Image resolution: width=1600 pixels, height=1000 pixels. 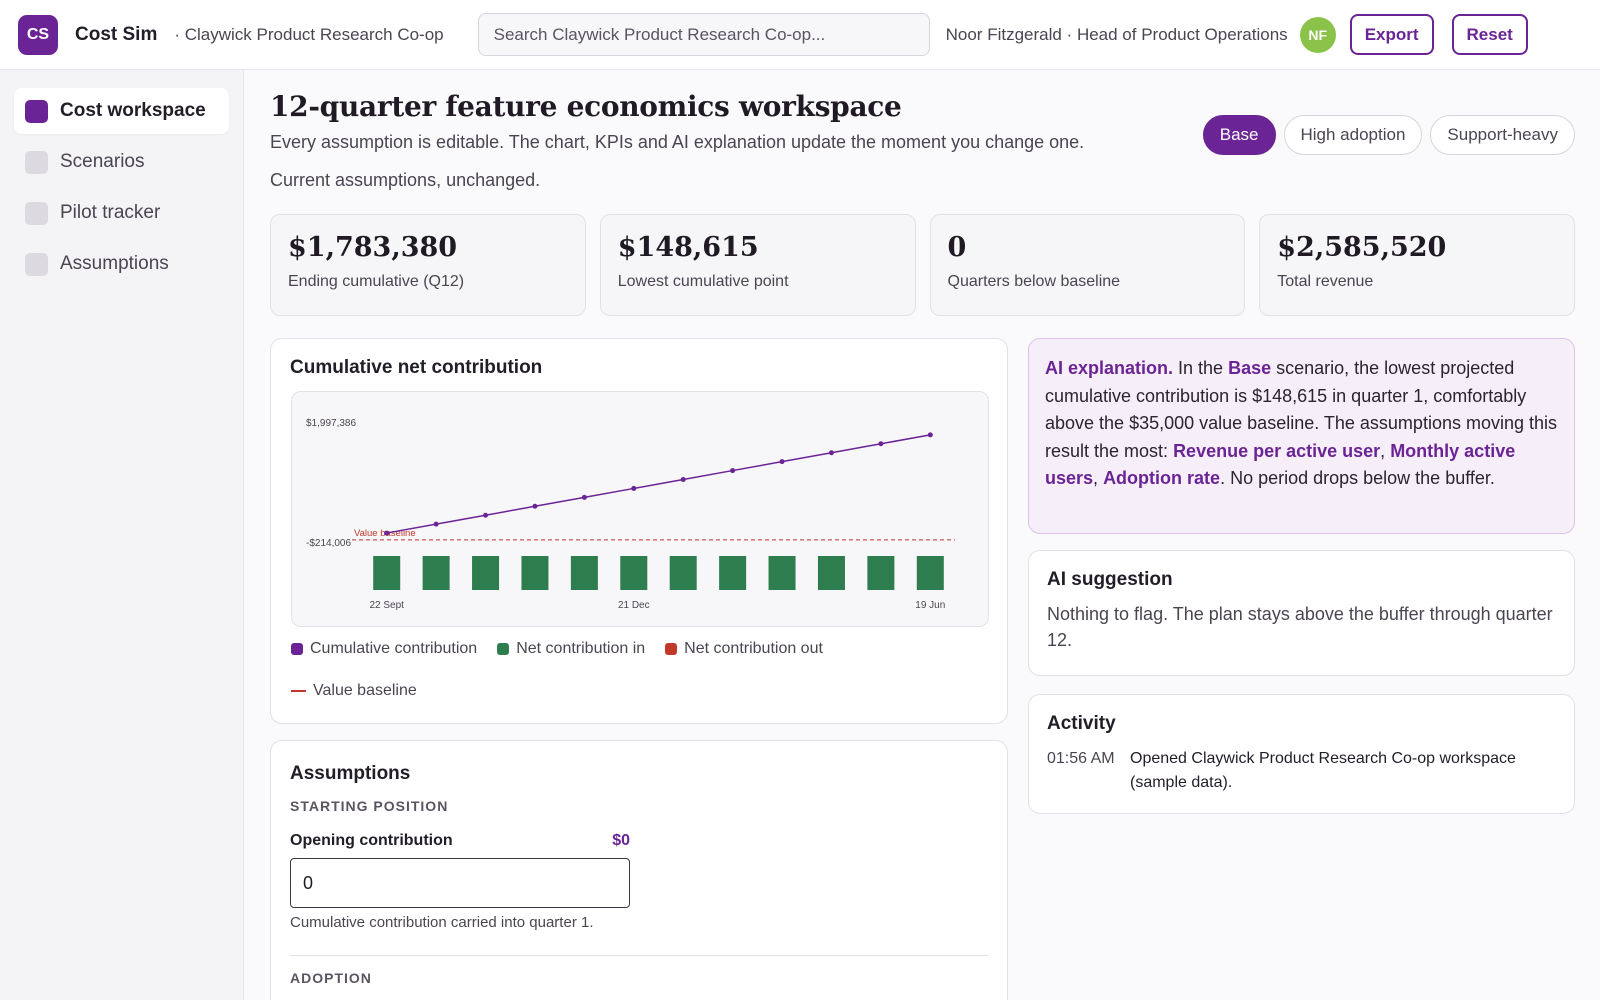 What do you see at coordinates (744, 649) in the screenshot?
I see `legend-item-net-out: Net contribution out` at bounding box center [744, 649].